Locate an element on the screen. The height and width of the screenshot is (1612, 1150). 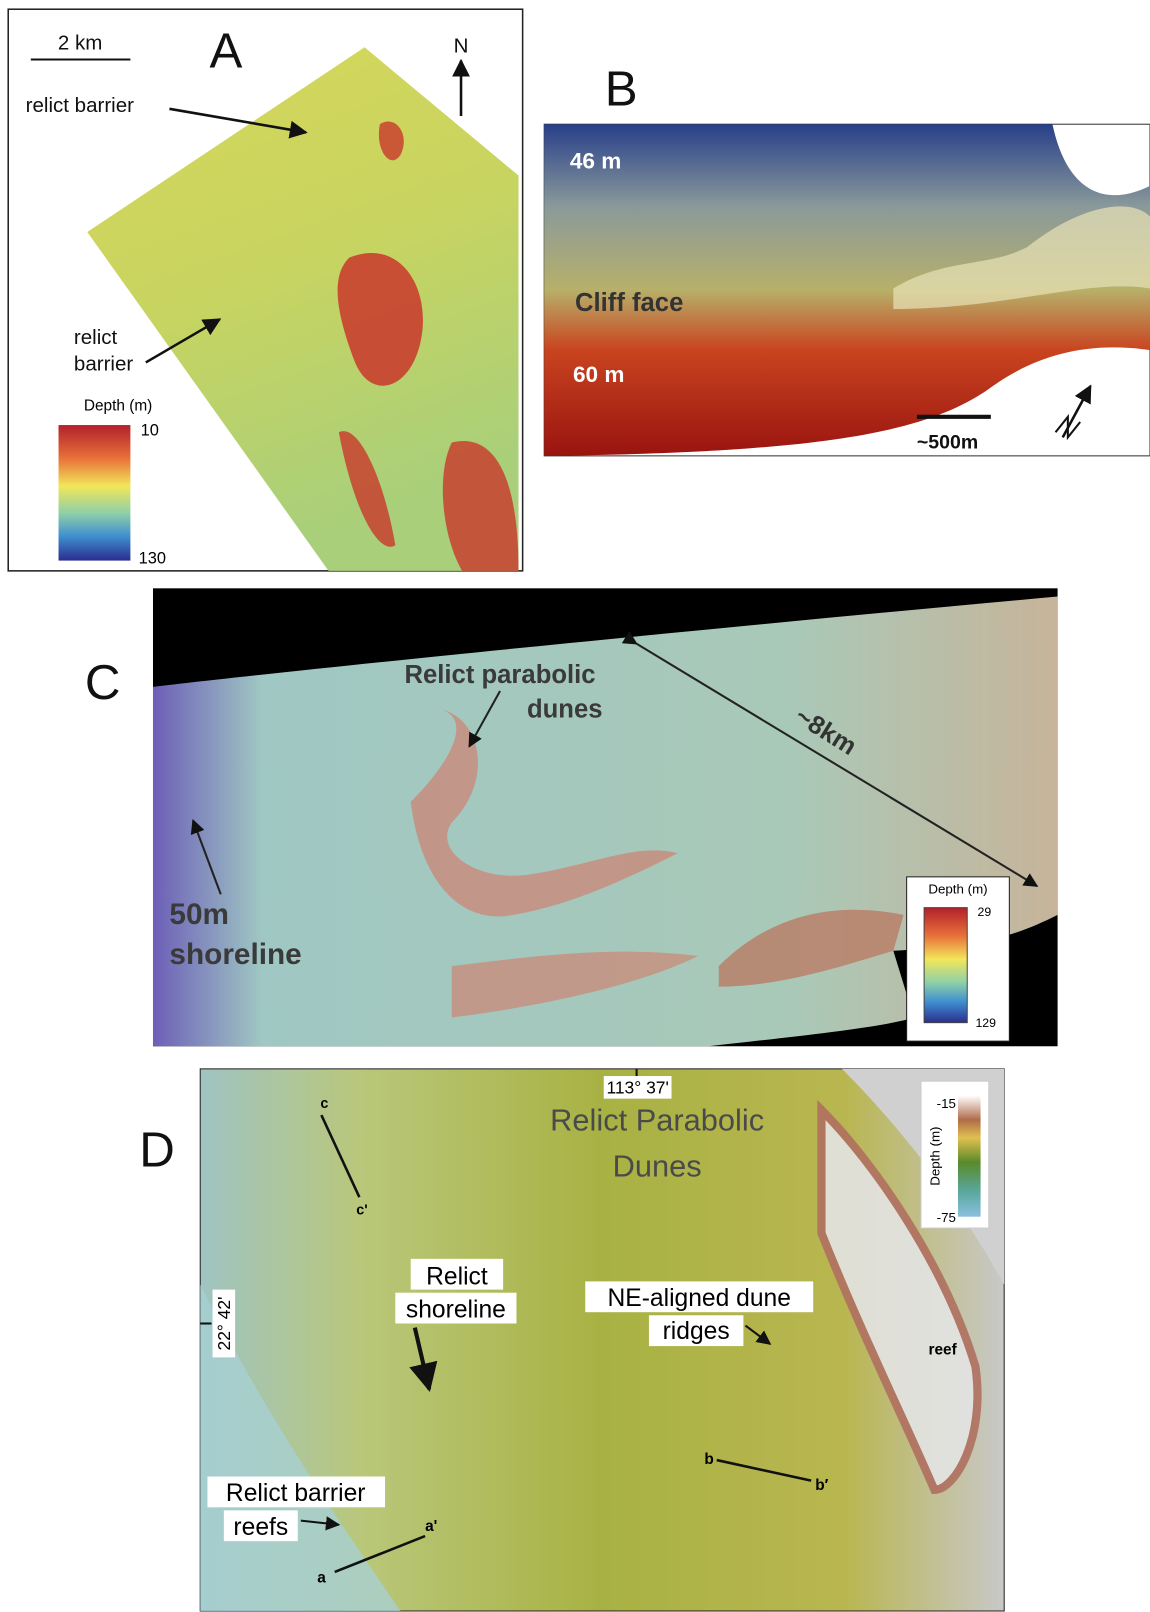
latitude: 22° 42' is located at coordinates (224, 1324).